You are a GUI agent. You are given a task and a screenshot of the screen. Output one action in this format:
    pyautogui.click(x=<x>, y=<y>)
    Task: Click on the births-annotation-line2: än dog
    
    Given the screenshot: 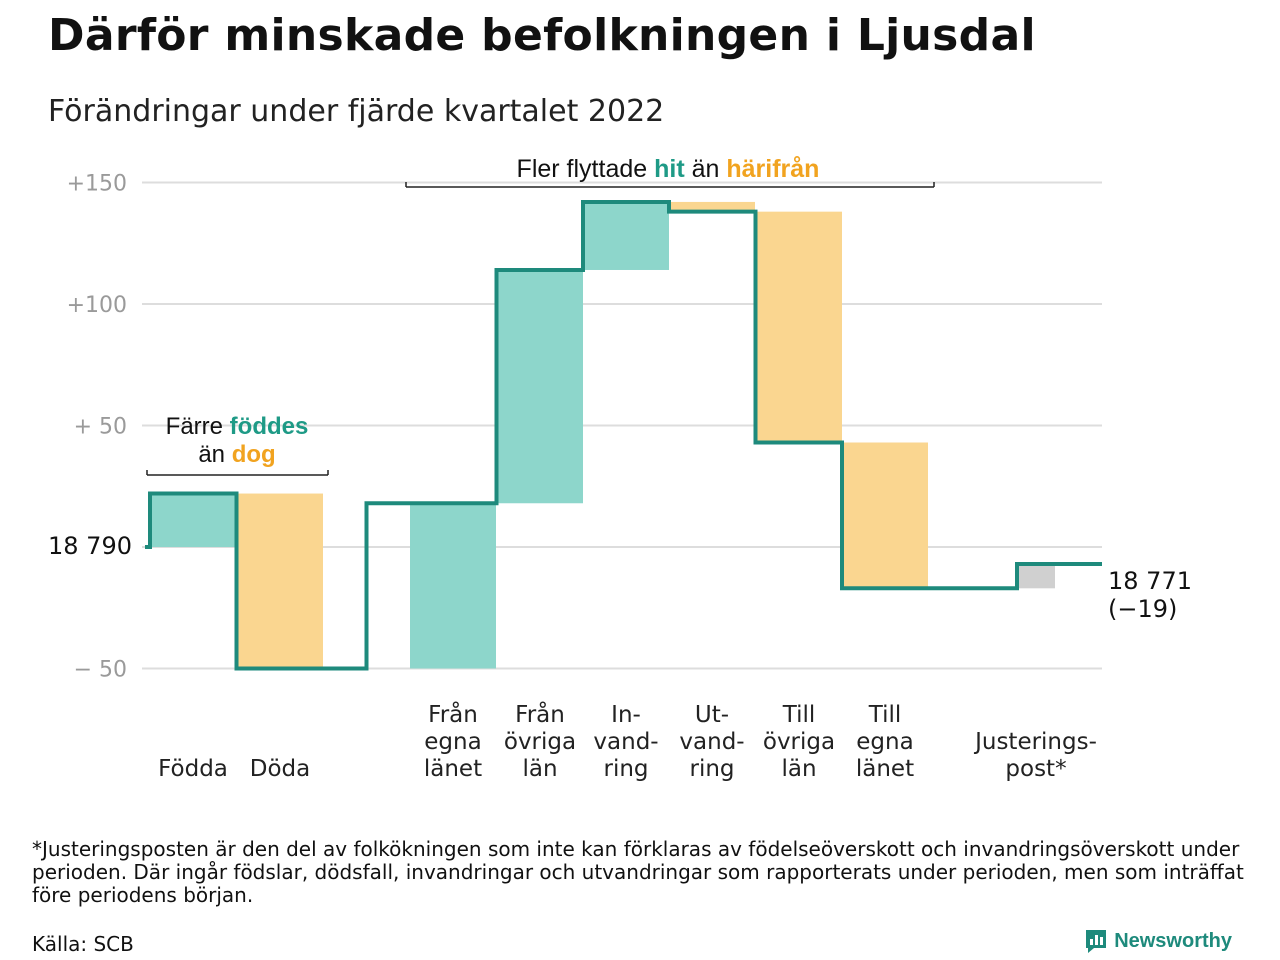 What is the action you would take?
    pyautogui.click(x=236, y=454)
    